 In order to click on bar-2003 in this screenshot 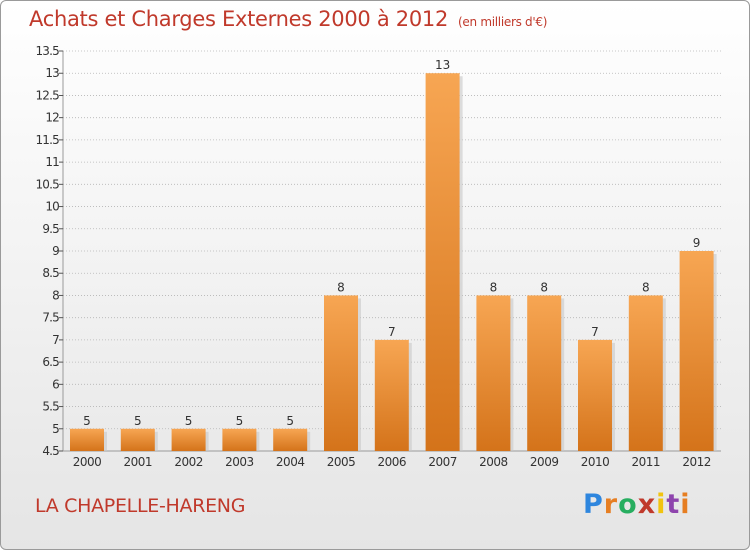, I will do `click(239, 439)`.